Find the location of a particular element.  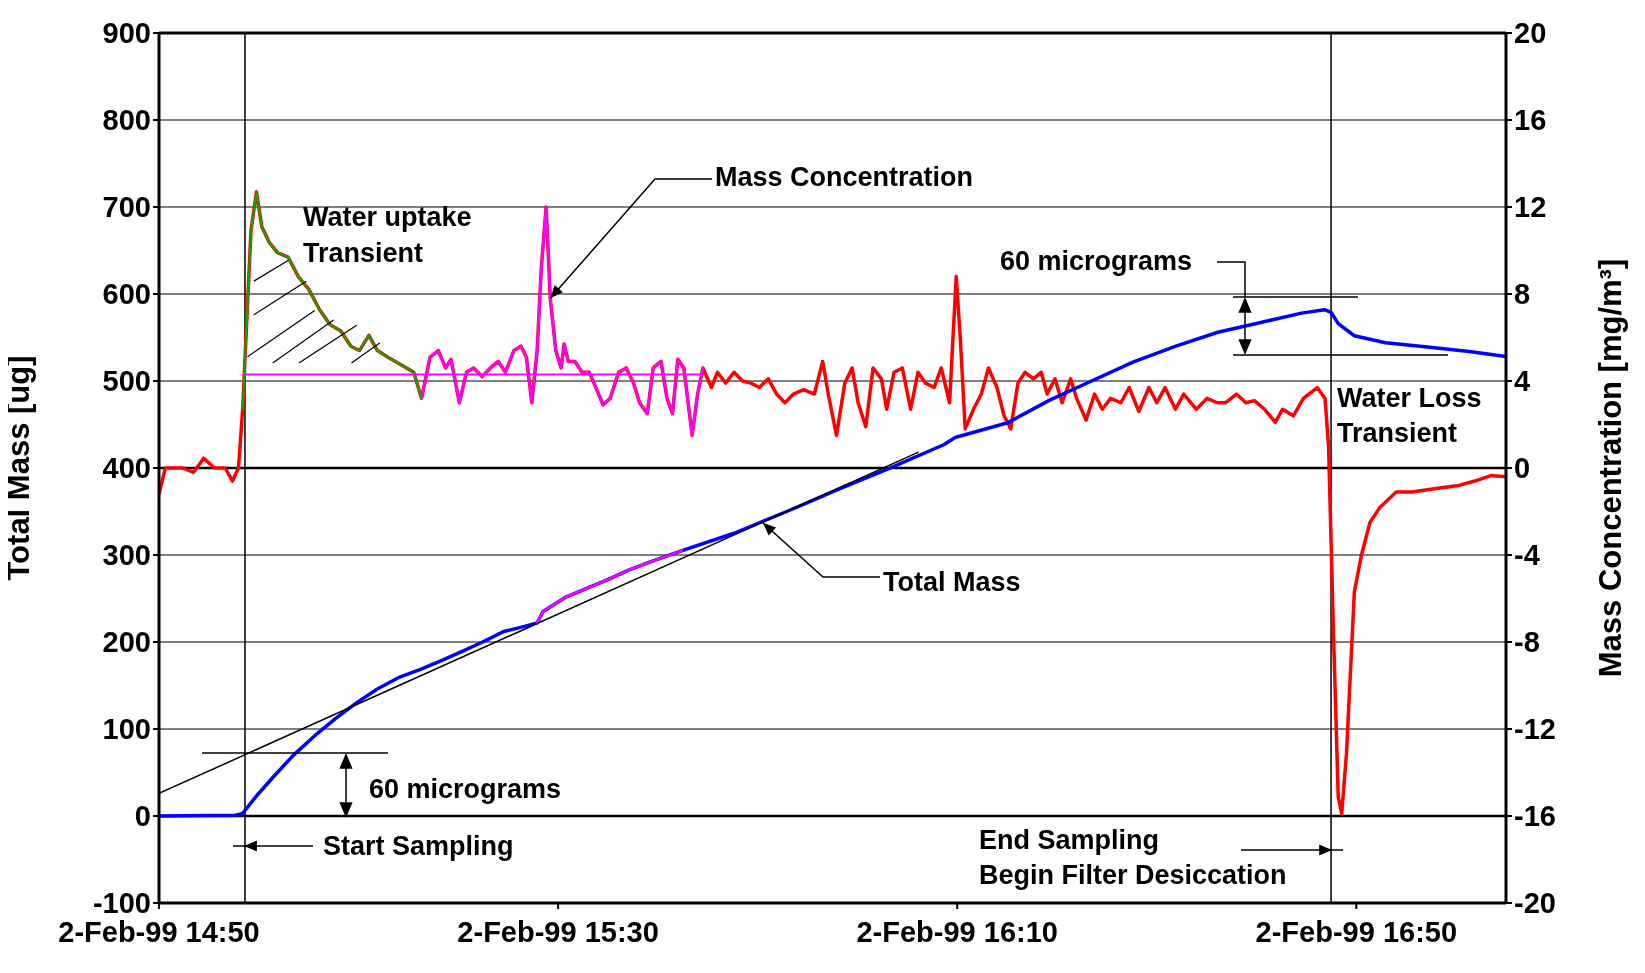

ref-line-label: End Sampling Begin Filter Desiccation is located at coordinates (1133, 858).